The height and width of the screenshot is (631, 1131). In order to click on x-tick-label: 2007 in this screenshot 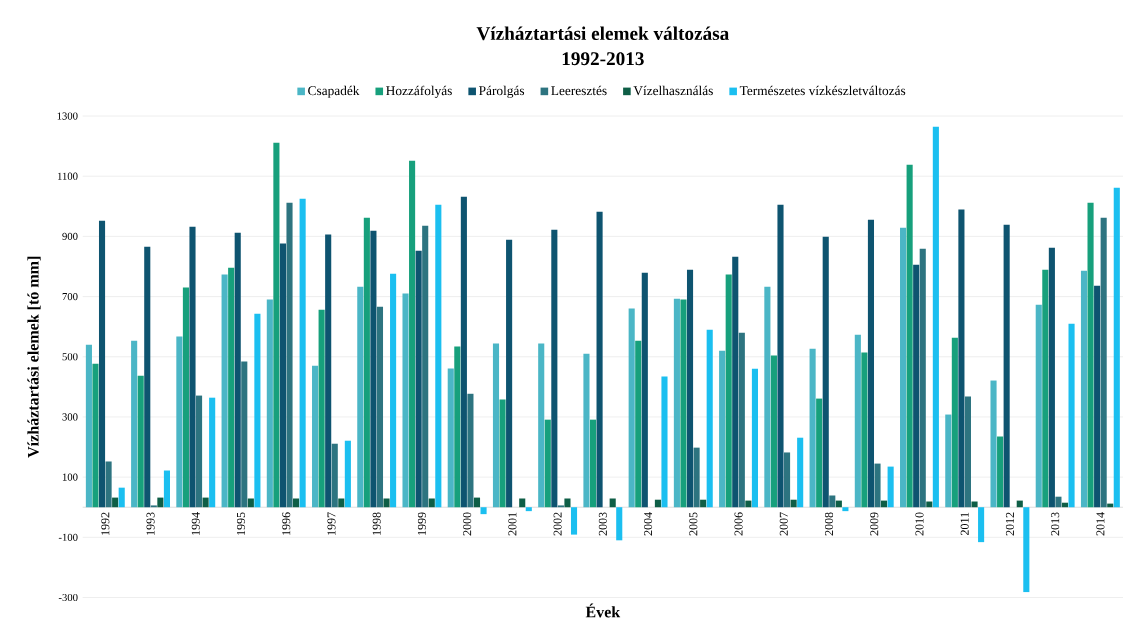, I will do `click(783, 524)`.